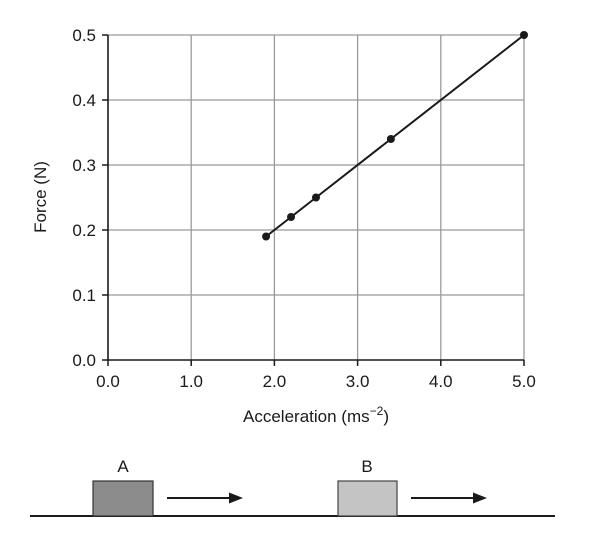  Describe the element at coordinates (275, 381) in the screenshot. I see `x-tick-label: 2.0` at that location.